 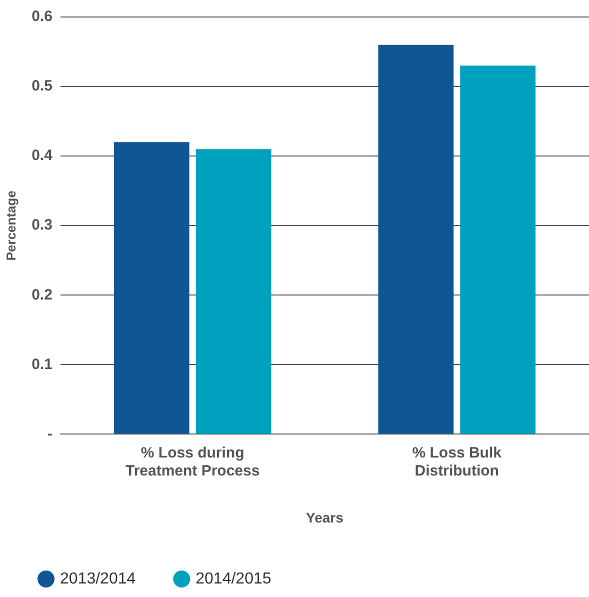 I want to click on y-tick-label: 0.3, so click(x=42, y=225).